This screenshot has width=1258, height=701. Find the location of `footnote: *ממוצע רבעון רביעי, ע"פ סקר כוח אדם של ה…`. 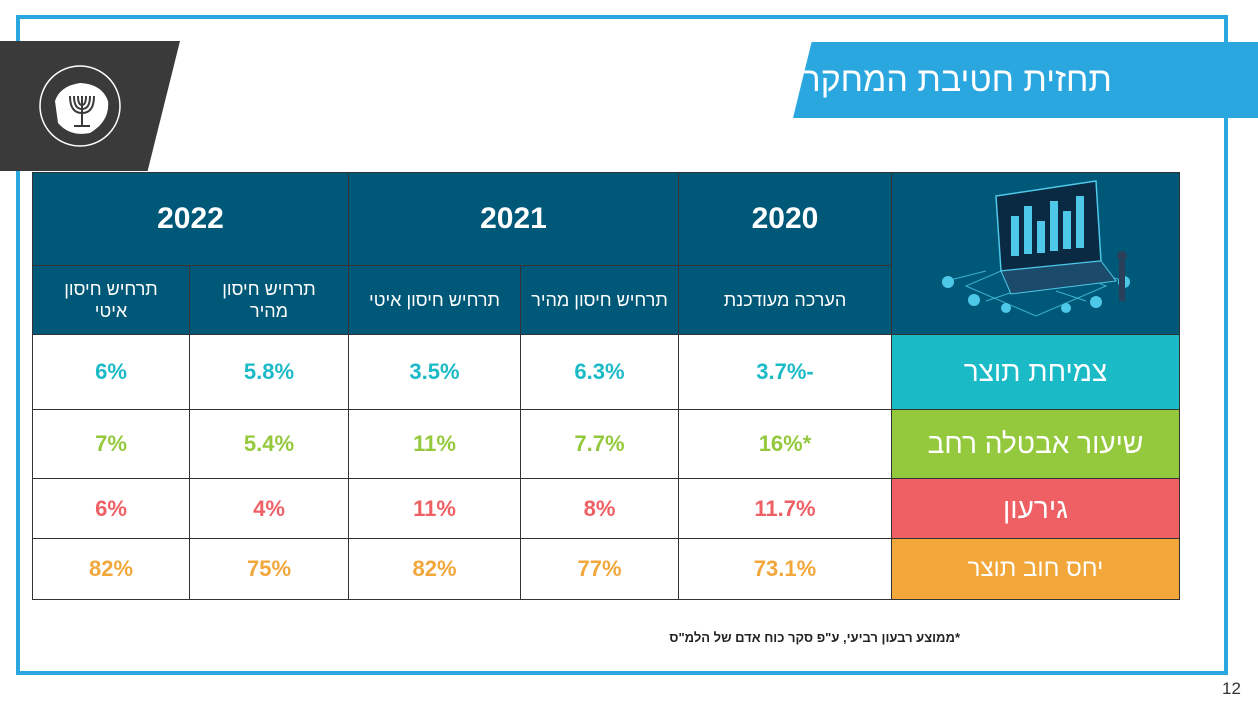

footnote: *ממוצע רבעון רביעי, ע"פ סקר כוח אדם של ה… is located at coordinates (814, 637).